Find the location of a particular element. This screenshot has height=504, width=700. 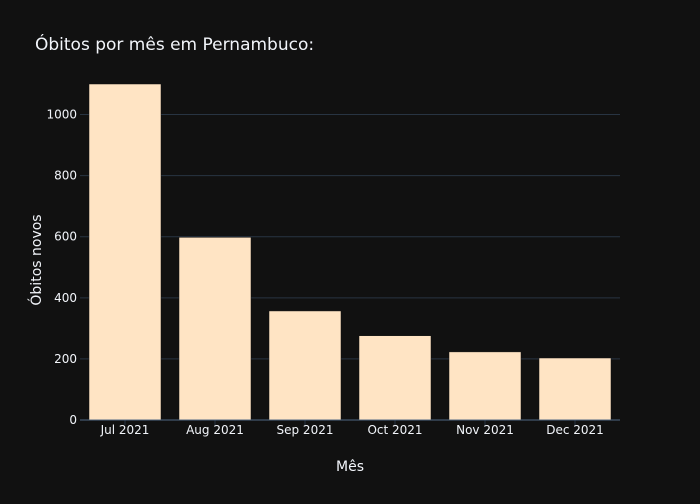

chart-title: Óbitos por mês em Pernambuco: is located at coordinates (174, 44).